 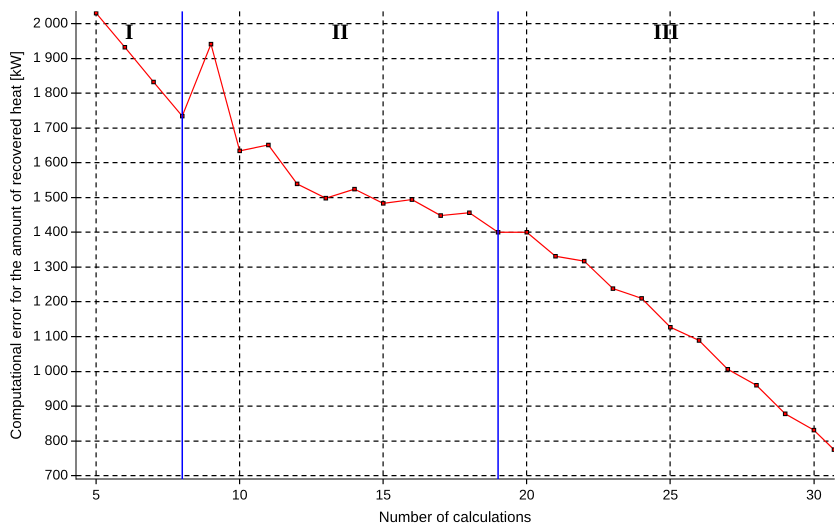 What do you see at coordinates (50, 126) in the screenshot?
I see `y-tick-label: 1 700` at bounding box center [50, 126].